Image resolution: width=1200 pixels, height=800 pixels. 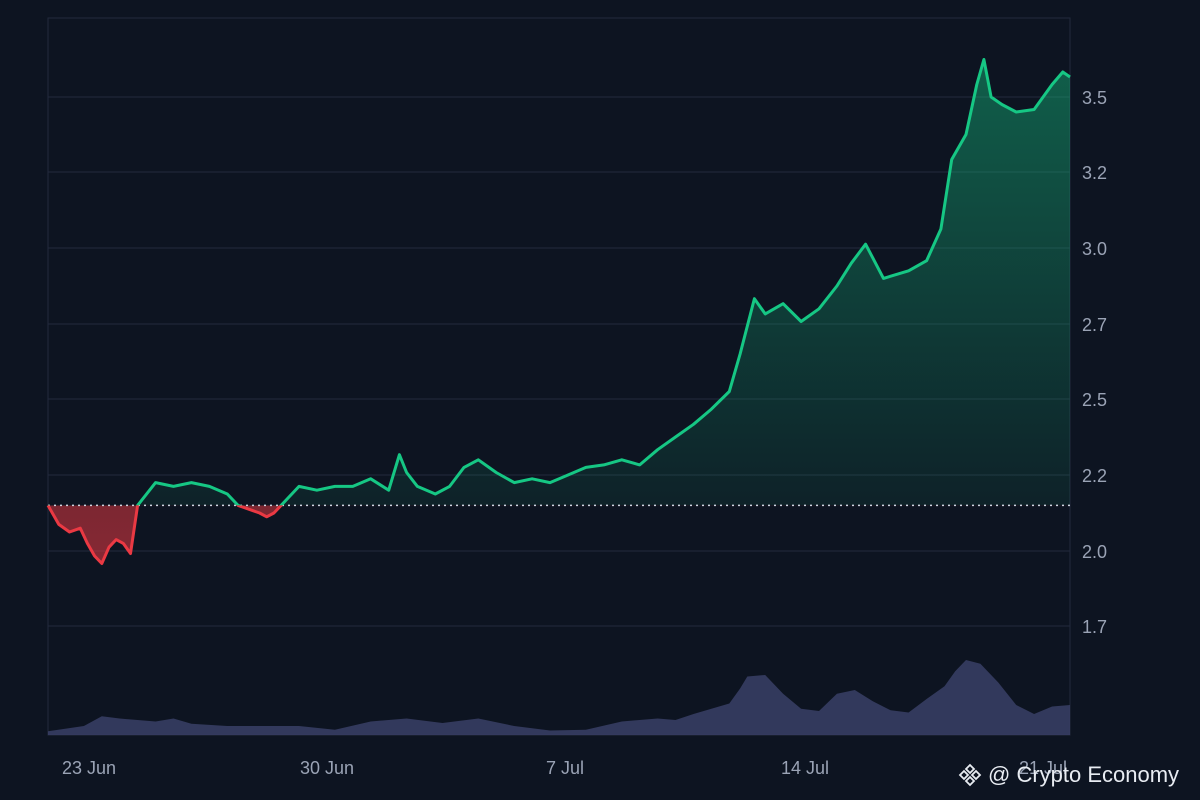 What do you see at coordinates (805, 768) in the screenshot?
I see `x-tick-label: 14 Jul` at bounding box center [805, 768].